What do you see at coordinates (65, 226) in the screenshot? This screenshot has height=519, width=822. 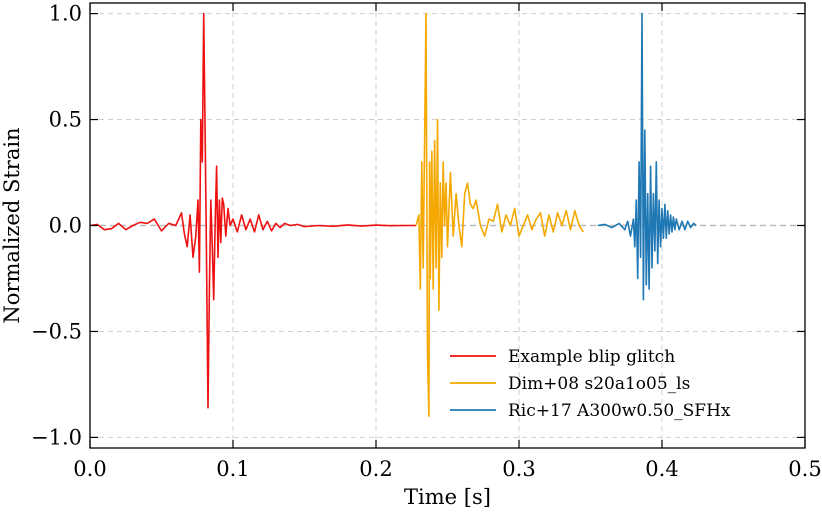 I see `y-tick-label: 0.0` at bounding box center [65, 226].